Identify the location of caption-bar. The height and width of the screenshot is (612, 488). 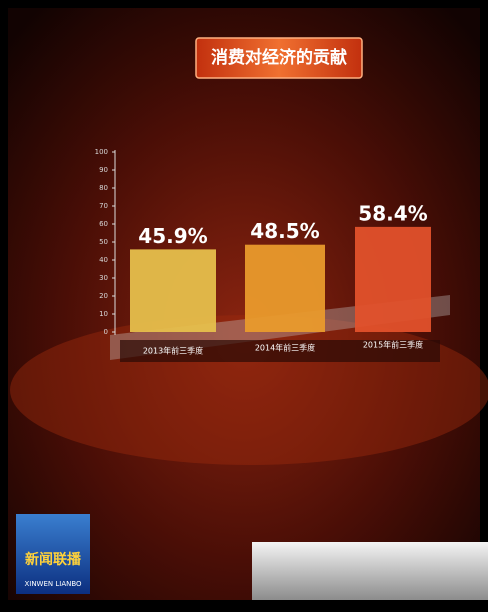
(370, 571).